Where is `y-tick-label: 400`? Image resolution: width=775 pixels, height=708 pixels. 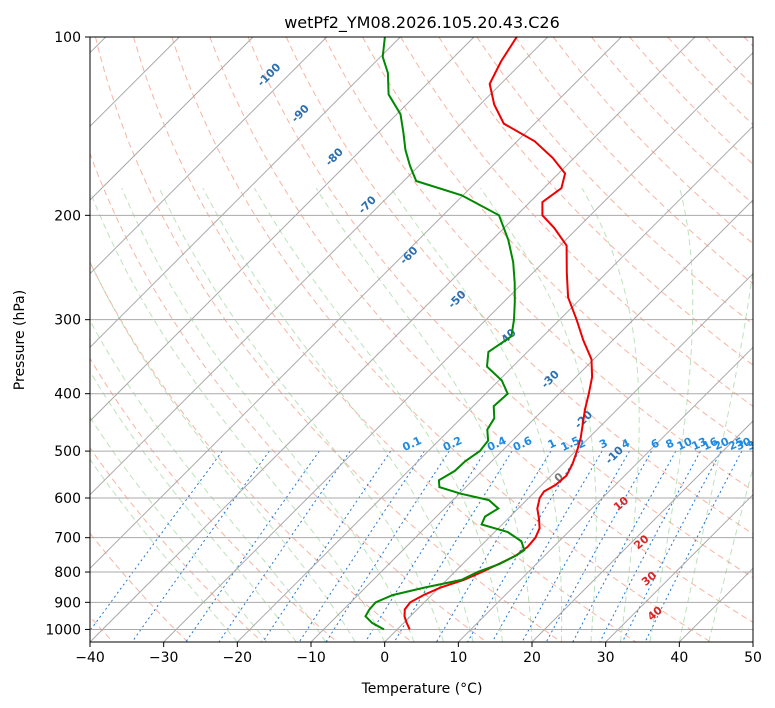 y-tick-label: 400 is located at coordinates (67, 395).